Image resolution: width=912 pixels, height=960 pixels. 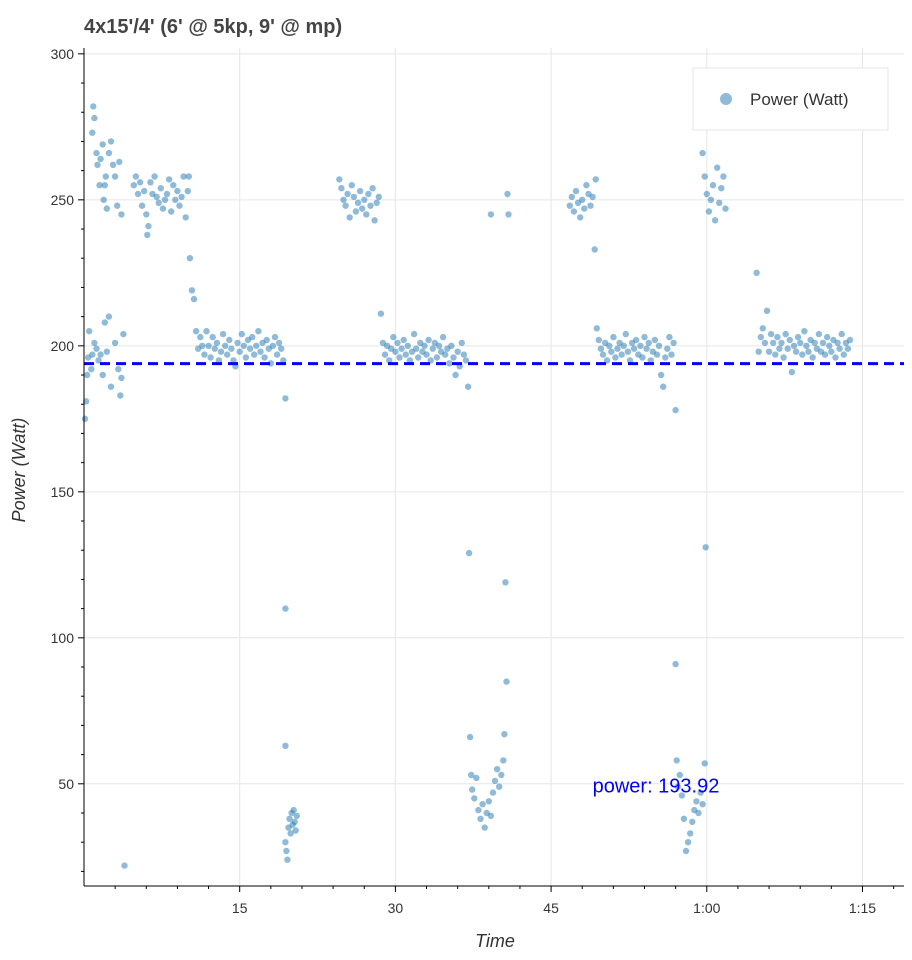 What do you see at coordinates (495, 941) in the screenshot?
I see `x-axis-label: Time` at bounding box center [495, 941].